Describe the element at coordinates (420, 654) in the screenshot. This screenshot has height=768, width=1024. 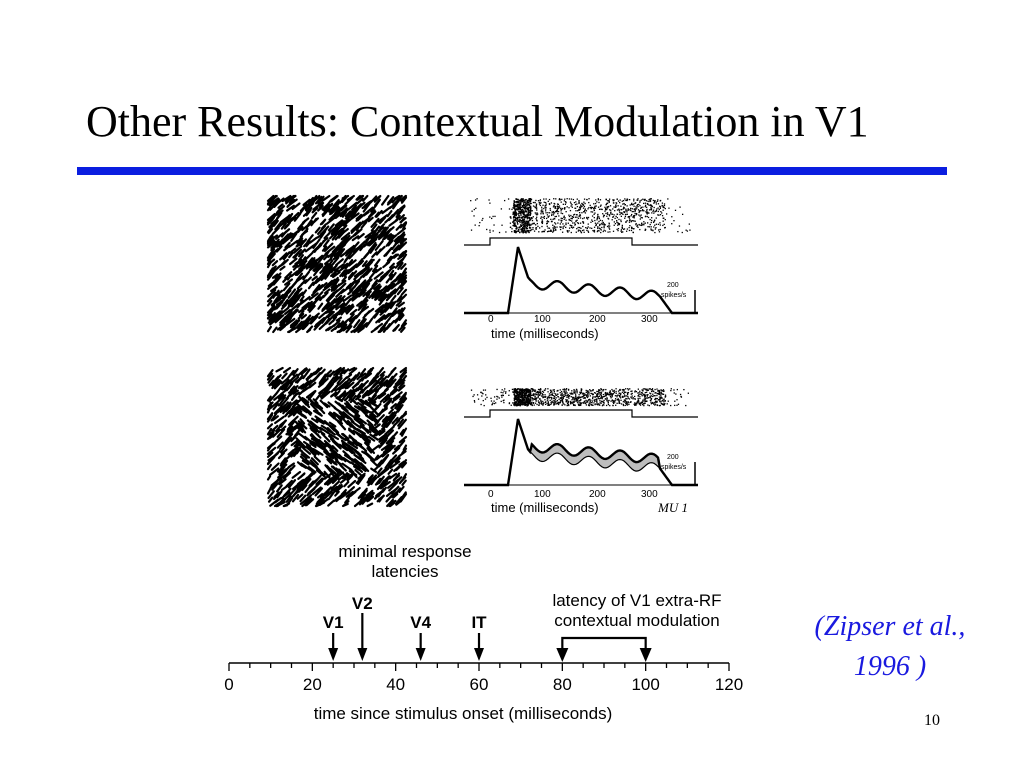
I see `arrow-head-v4` at that location.